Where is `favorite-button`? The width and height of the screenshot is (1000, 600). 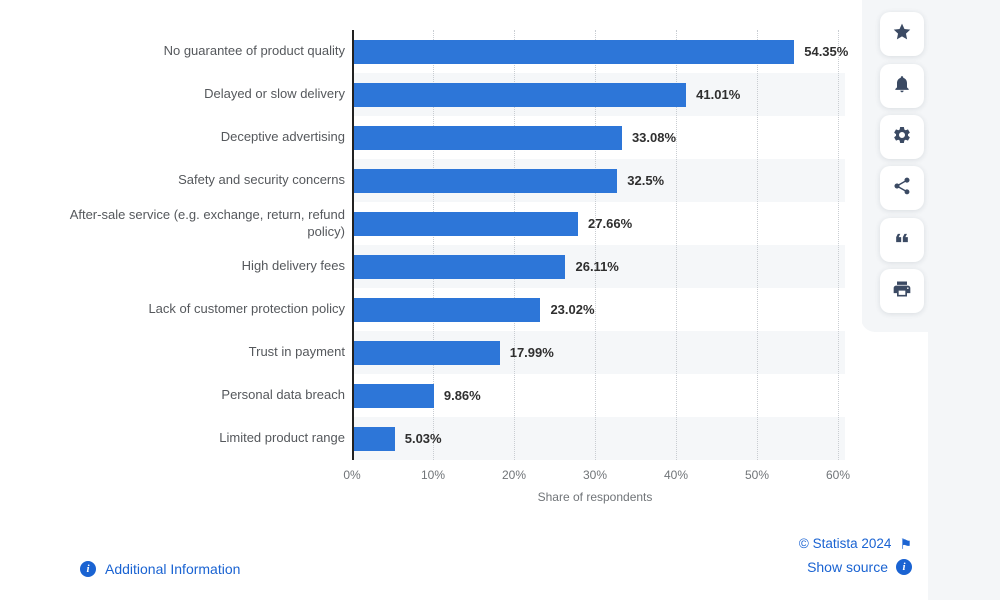 favorite-button is located at coordinates (902, 34).